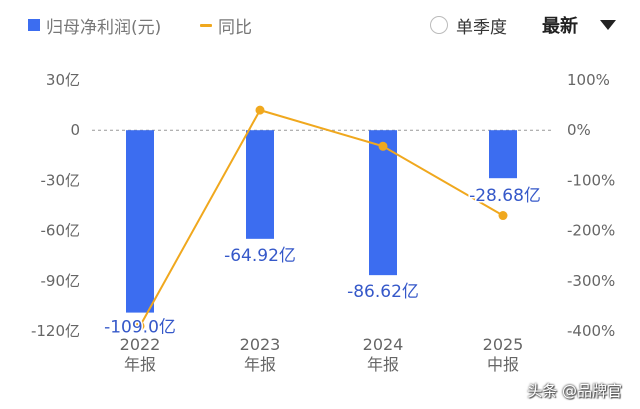 The image size is (640, 409). What do you see at coordinates (591, 281) in the screenshot?
I see `y-right-tick-label: -300%` at bounding box center [591, 281].